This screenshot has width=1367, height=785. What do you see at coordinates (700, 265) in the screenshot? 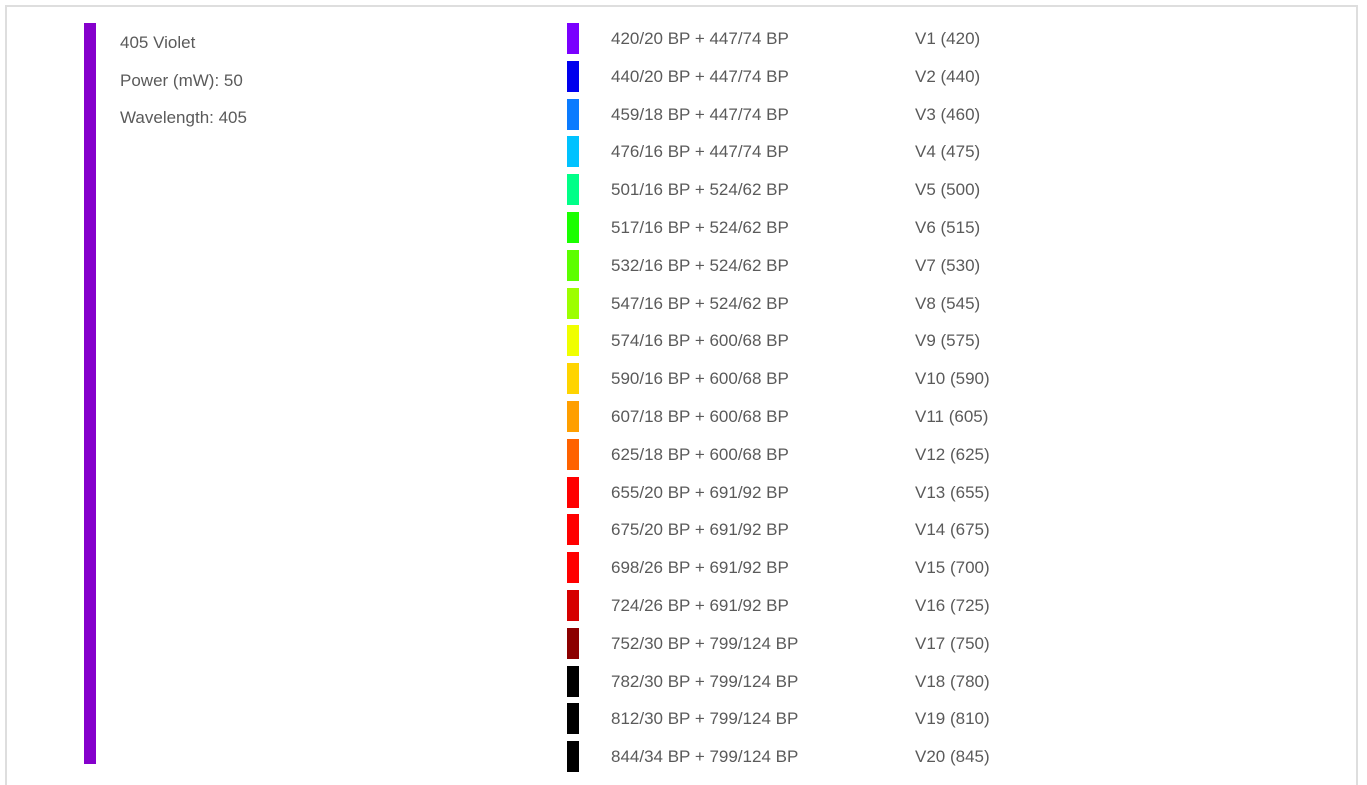
I see `channel-filter: 532/16 BP + 524/62 BP` at bounding box center [700, 265].